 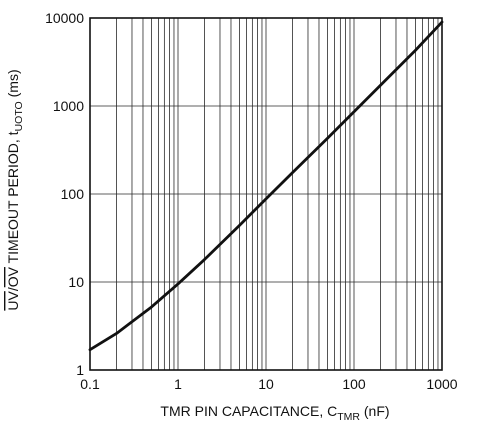 What do you see at coordinates (64, 18) in the screenshot?
I see `y-tick-label: 10000` at bounding box center [64, 18].